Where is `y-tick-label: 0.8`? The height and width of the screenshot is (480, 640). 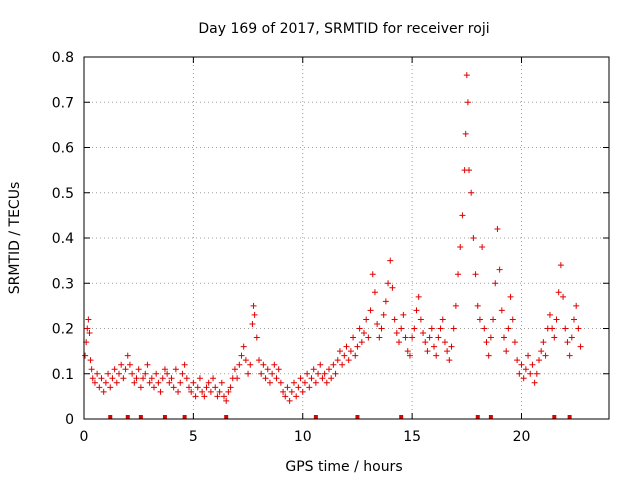 y-tick-label: 0.8 is located at coordinates (63, 58).